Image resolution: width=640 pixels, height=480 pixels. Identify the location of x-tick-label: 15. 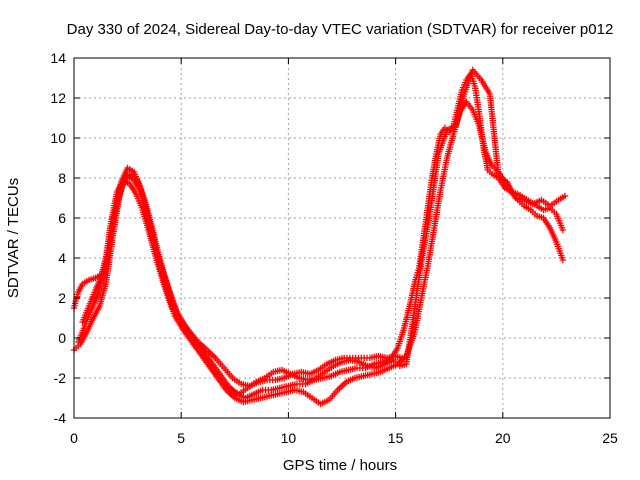
(396, 438).